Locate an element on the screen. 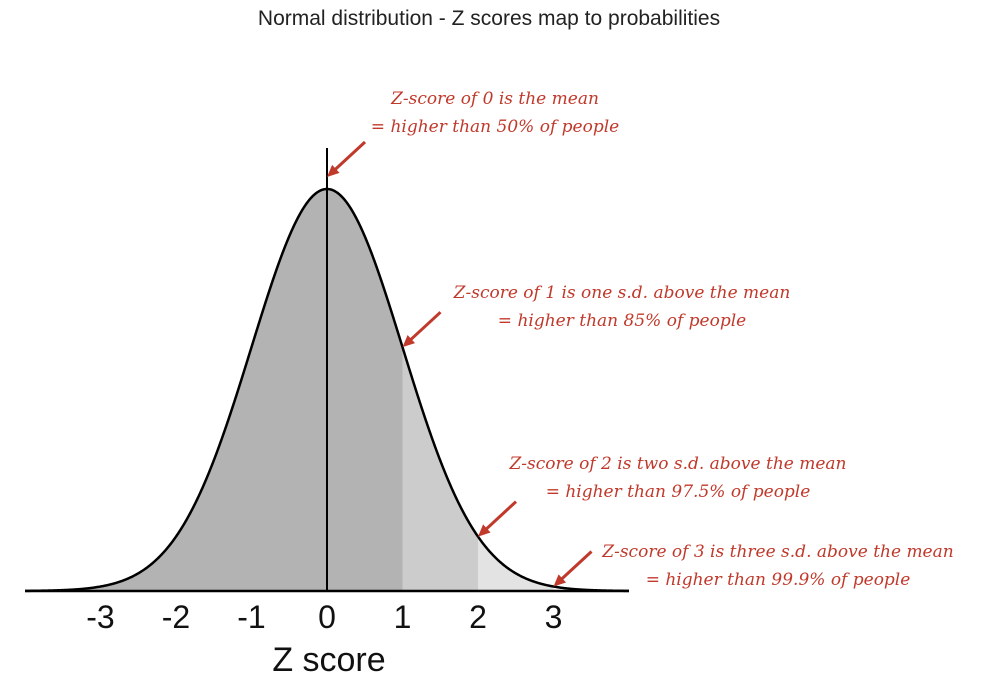  x-tick-label: 2 is located at coordinates (478, 617).